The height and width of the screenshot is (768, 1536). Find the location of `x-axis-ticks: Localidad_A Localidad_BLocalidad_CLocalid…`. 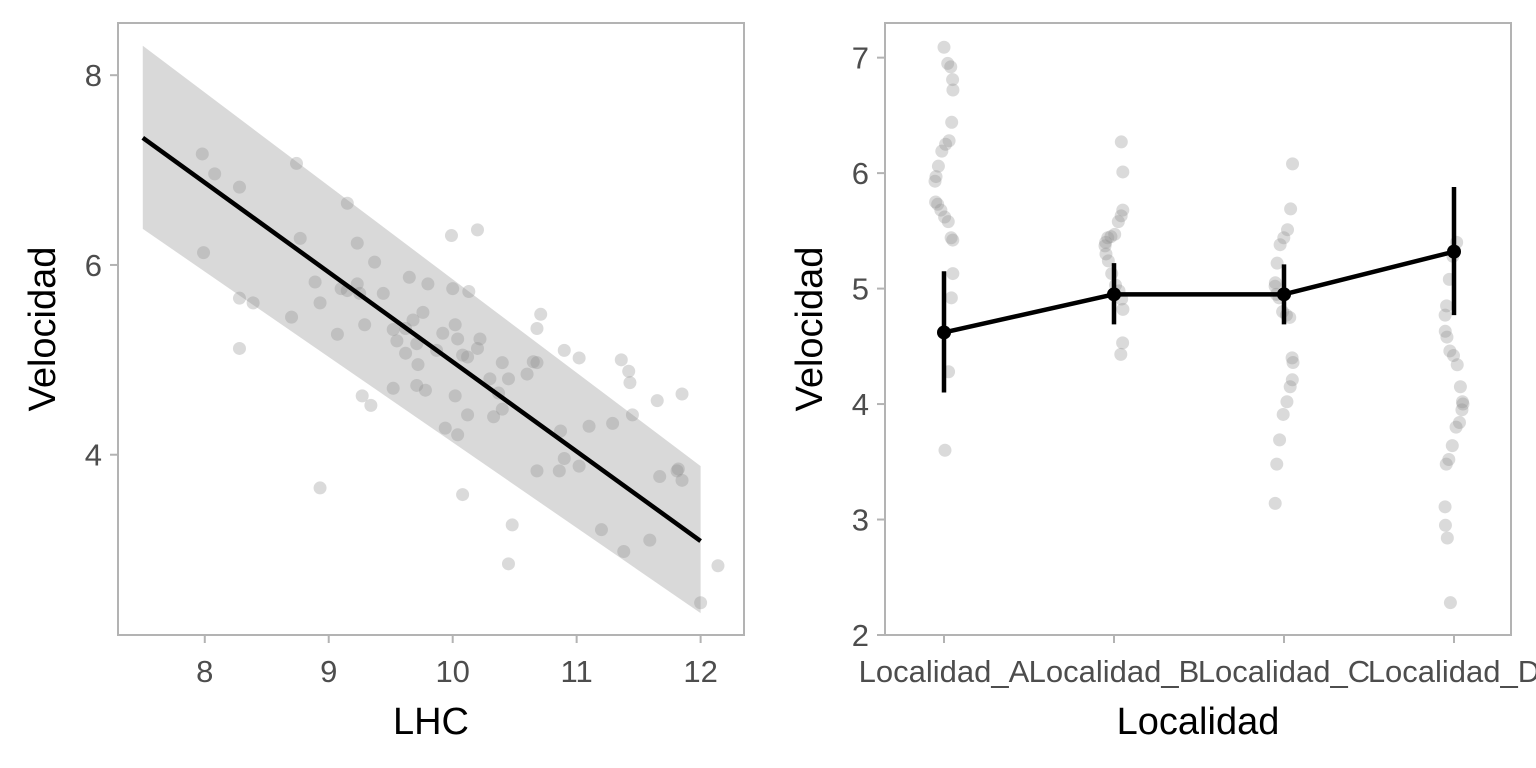

x-axis-ticks: Localidad_A Localidad_BLocalidad_CLocalid… is located at coordinates (1197, 662).